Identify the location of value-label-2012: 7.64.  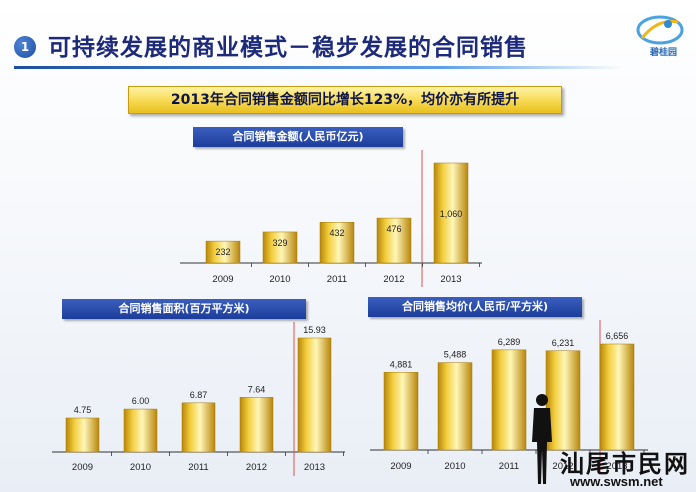
(257, 389).